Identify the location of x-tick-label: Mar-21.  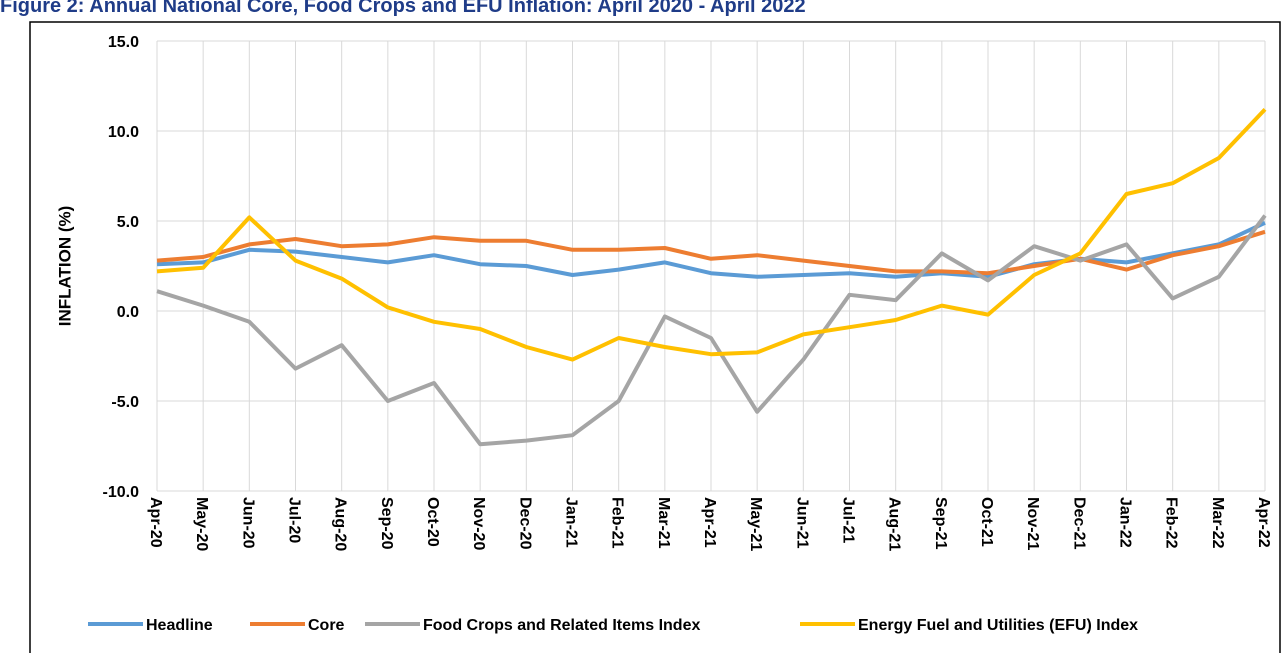
(663, 523).